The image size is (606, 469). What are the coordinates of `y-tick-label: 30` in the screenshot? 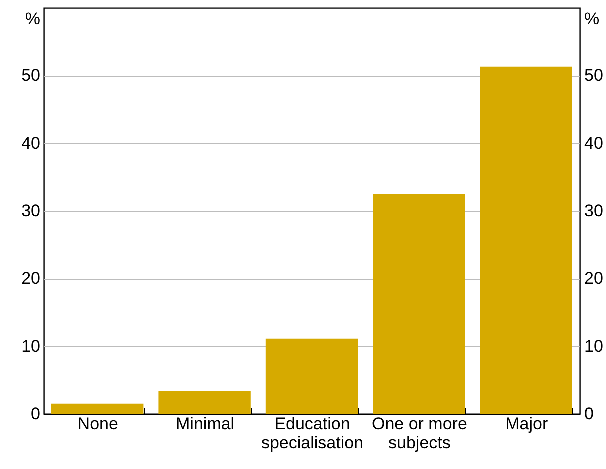 It's located at (31, 211).